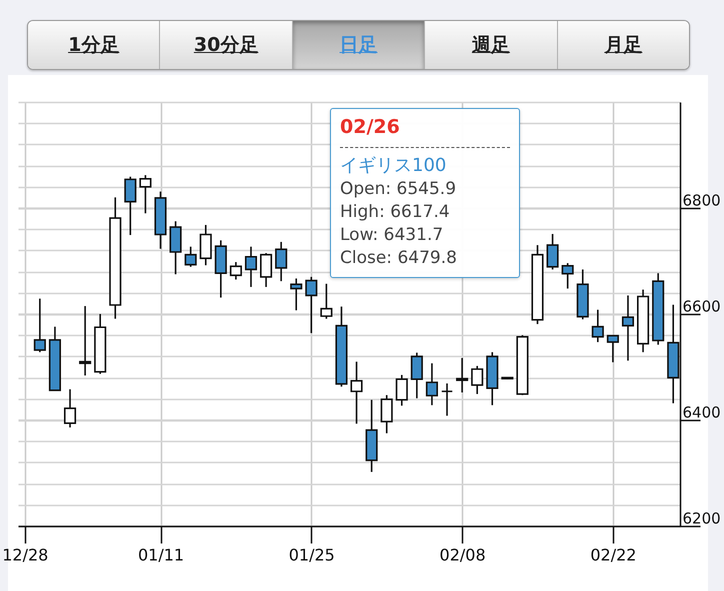  Describe the element at coordinates (225, 45) in the screenshot. I see `tab-button: 30分足` at that location.